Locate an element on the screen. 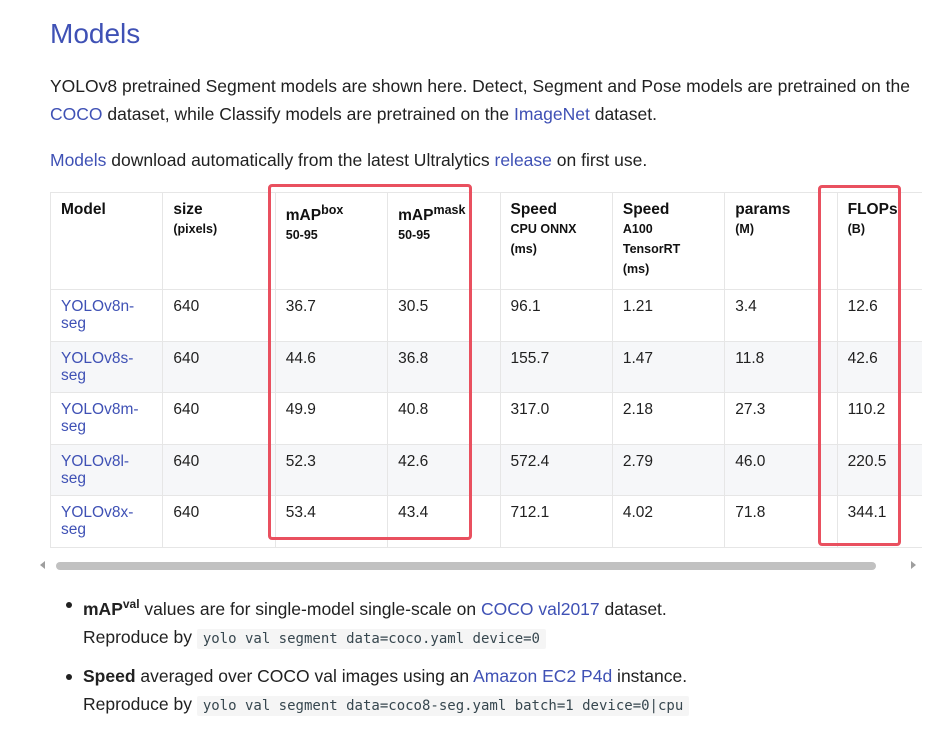 The image size is (940, 741). table-cell-speed-a100: 1.47 is located at coordinates (668, 366).